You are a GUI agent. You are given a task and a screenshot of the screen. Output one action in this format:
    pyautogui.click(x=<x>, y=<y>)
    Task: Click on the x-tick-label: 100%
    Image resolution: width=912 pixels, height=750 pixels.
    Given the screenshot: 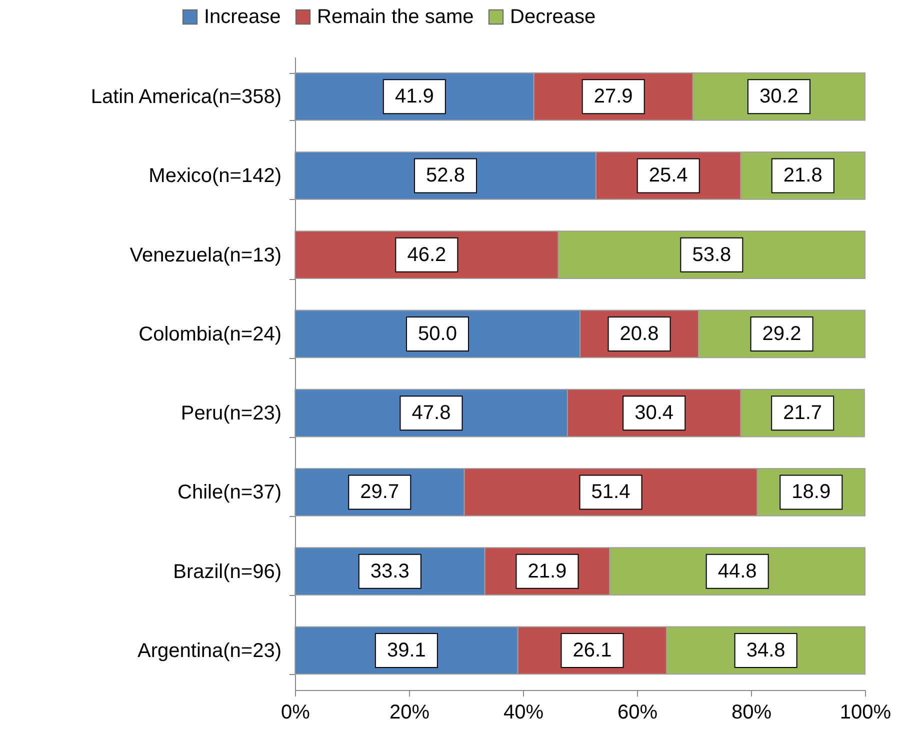 What is the action you would take?
    pyautogui.click(x=866, y=713)
    